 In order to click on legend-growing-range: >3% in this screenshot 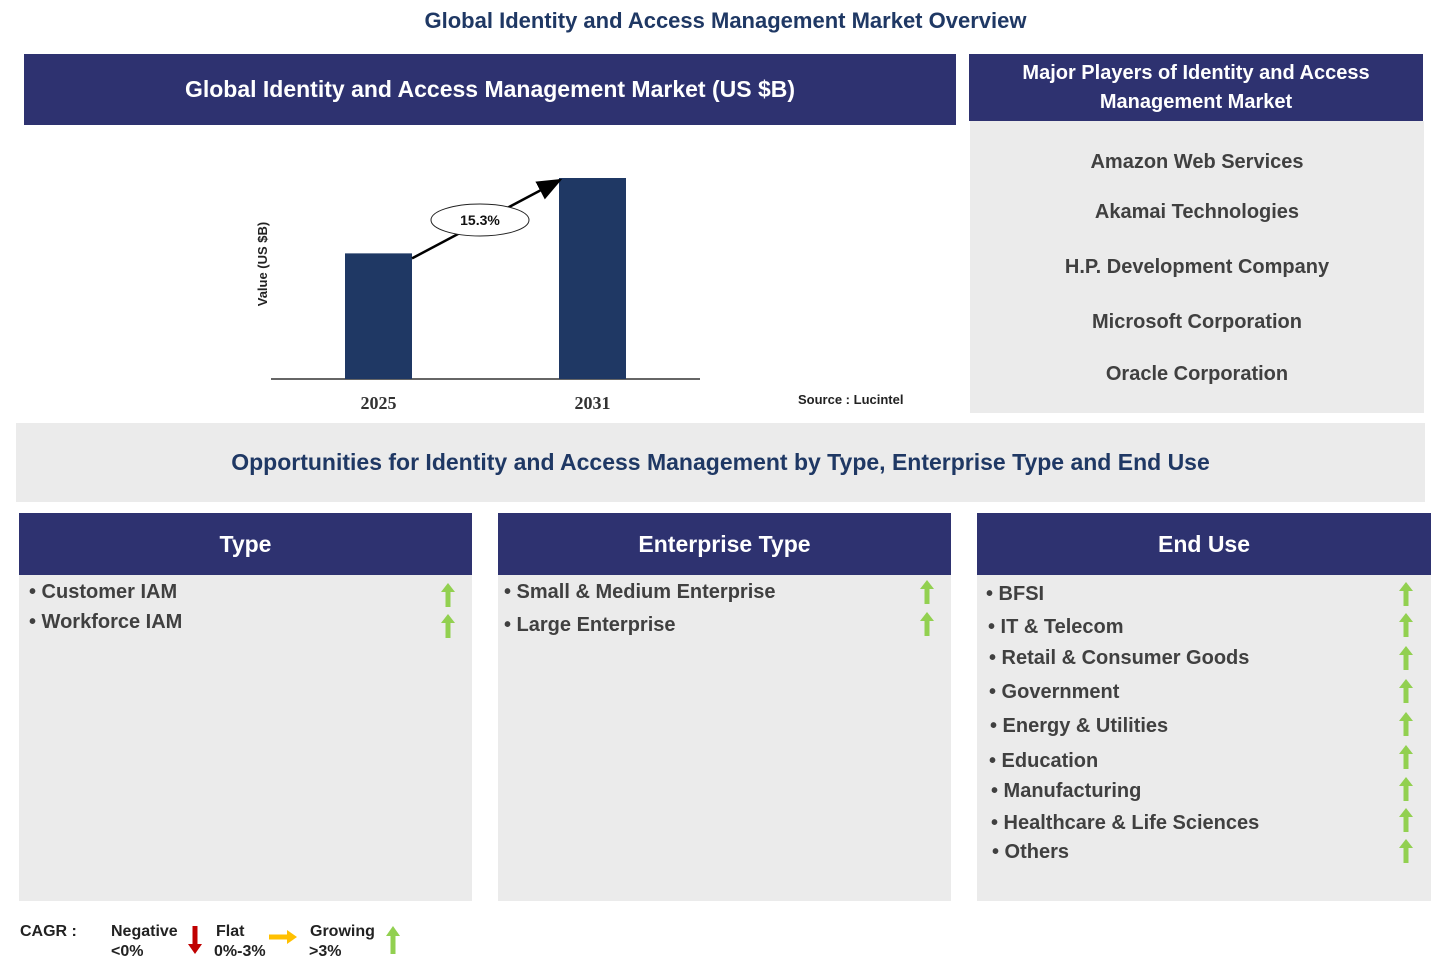, I will do `click(325, 951)`.